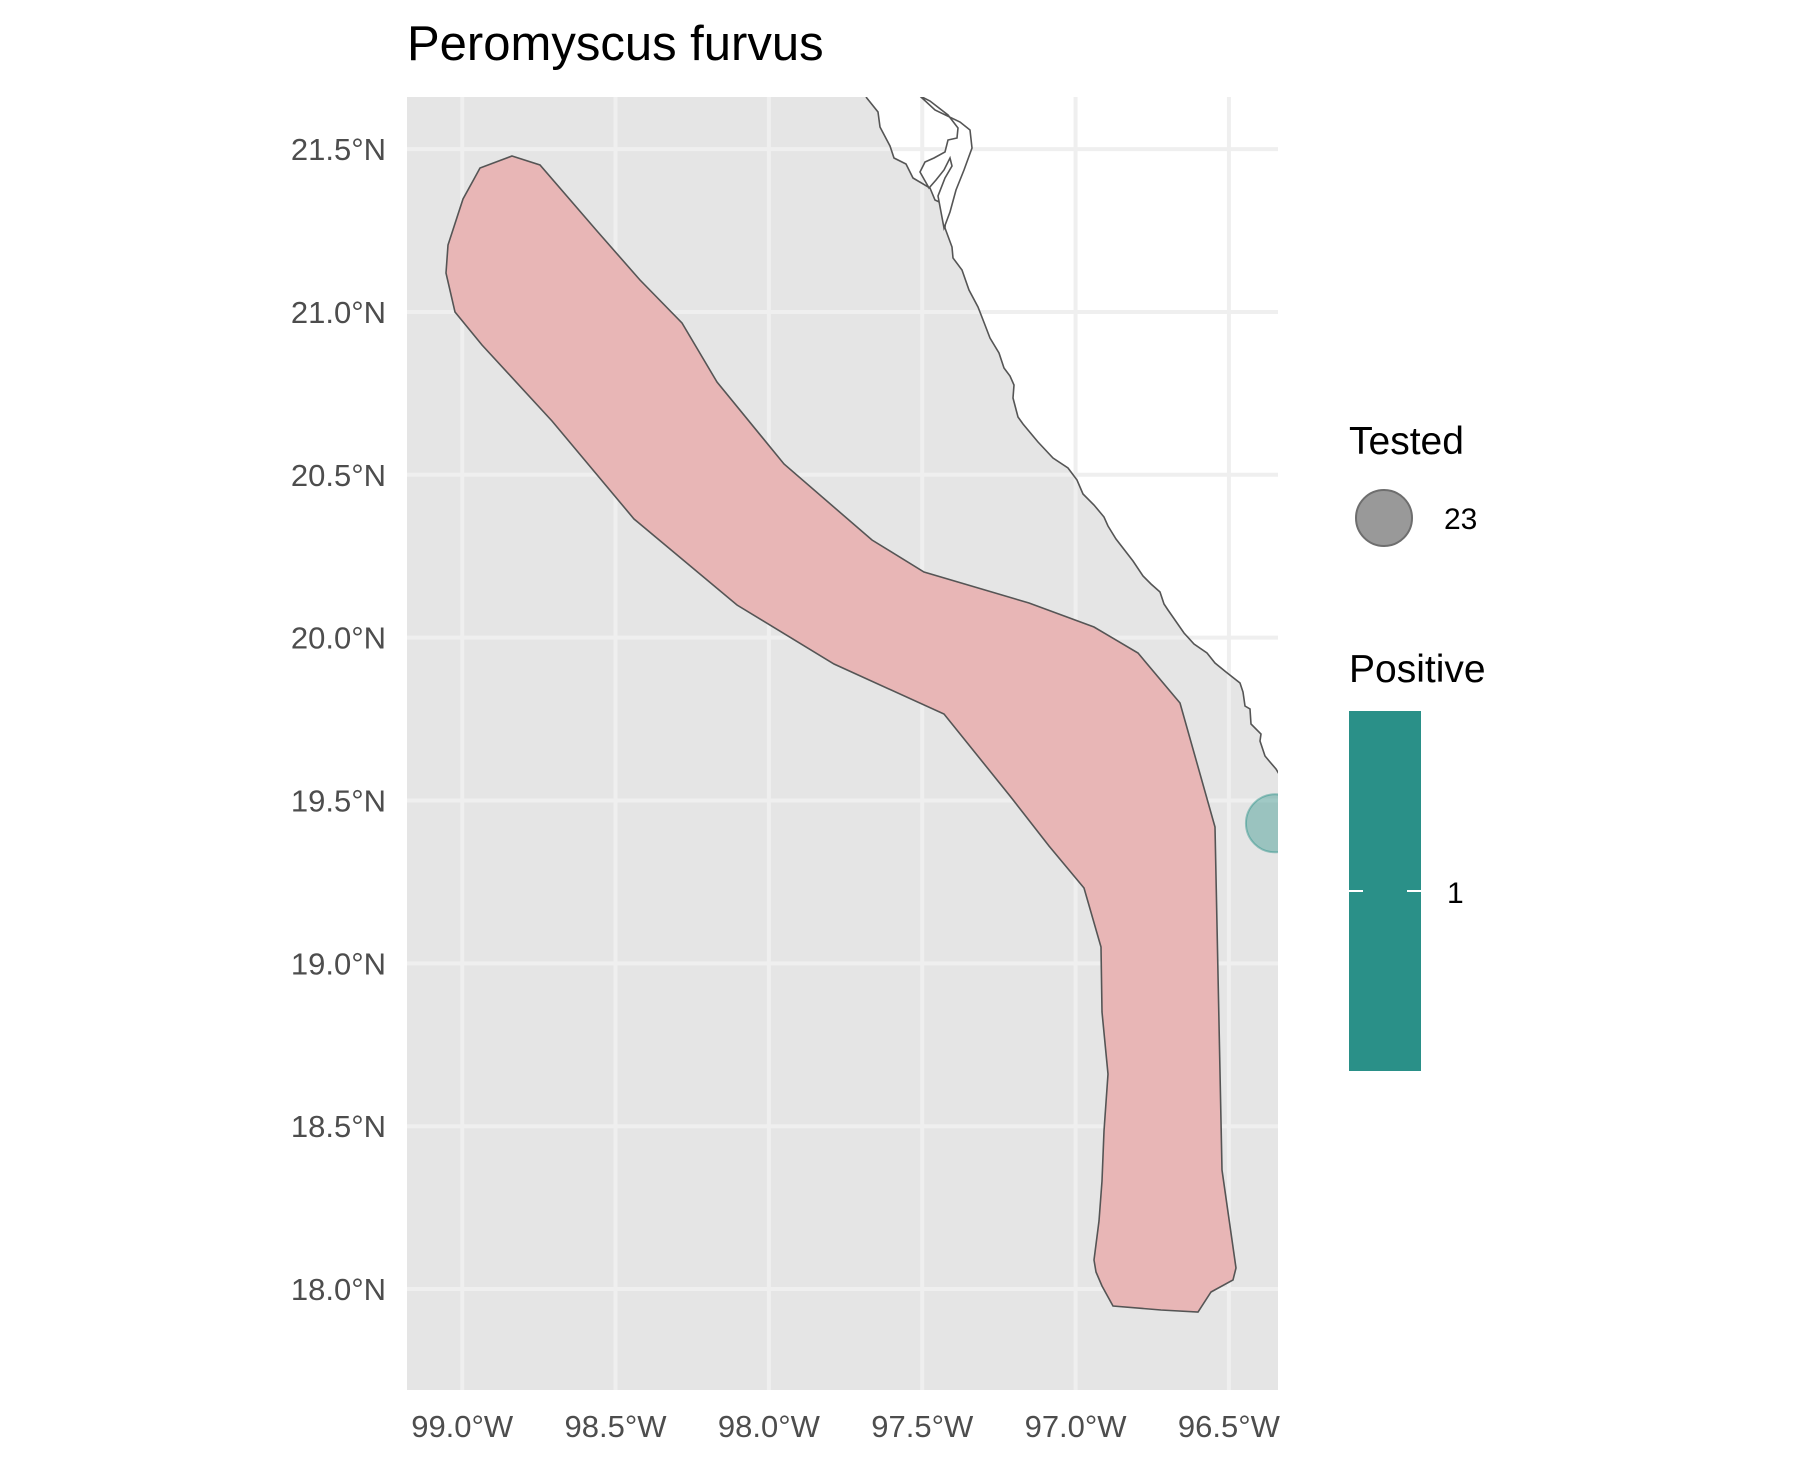 This screenshot has height=1462, width=1800. Describe the element at coordinates (1413, 483) in the screenshot. I see `legend-tested: Tested 23` at that location.